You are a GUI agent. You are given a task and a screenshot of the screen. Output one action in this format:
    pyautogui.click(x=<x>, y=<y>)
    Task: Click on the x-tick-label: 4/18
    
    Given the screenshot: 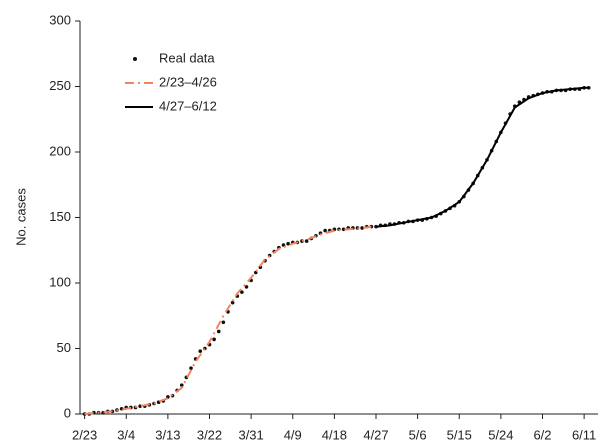 What is the action you would take?
    pyautogui.click(x=334, y=434)
    